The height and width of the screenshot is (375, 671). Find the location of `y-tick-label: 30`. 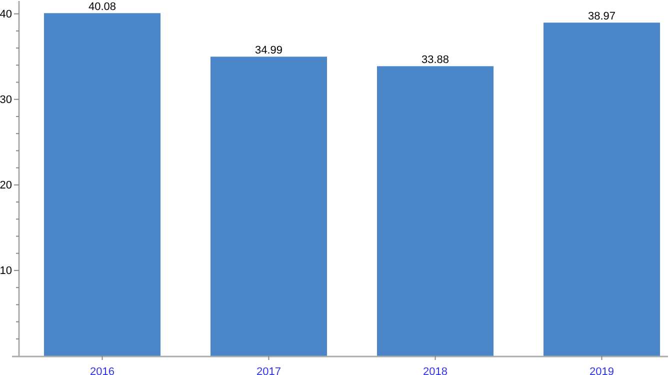

y-tick-label: 30 is located at coordinates (6, 100).